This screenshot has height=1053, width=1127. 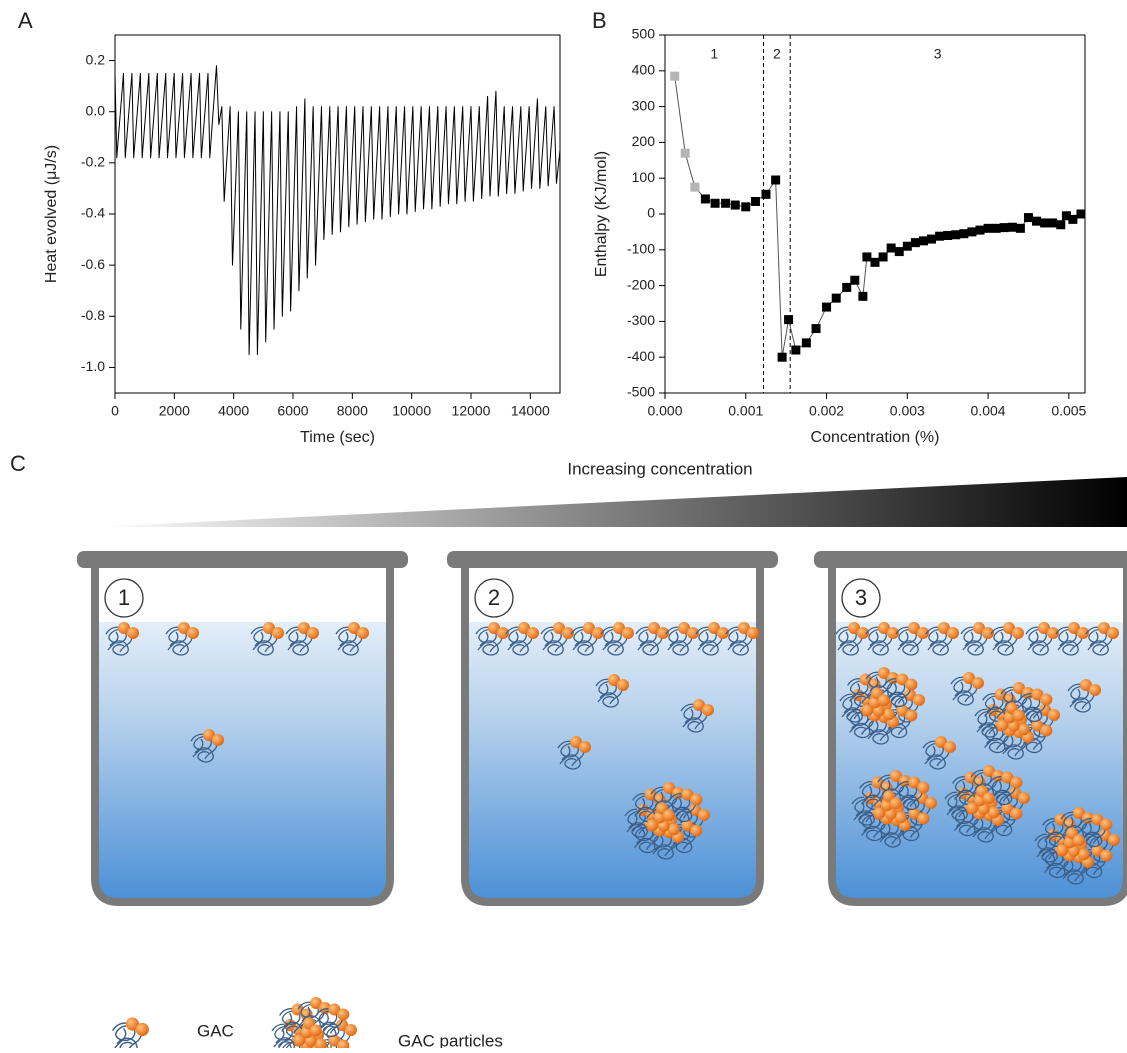 What do you see at coordinates (242, 559) in the screenshot?
I see `beaker-lid` at bounding box center [242, 559].